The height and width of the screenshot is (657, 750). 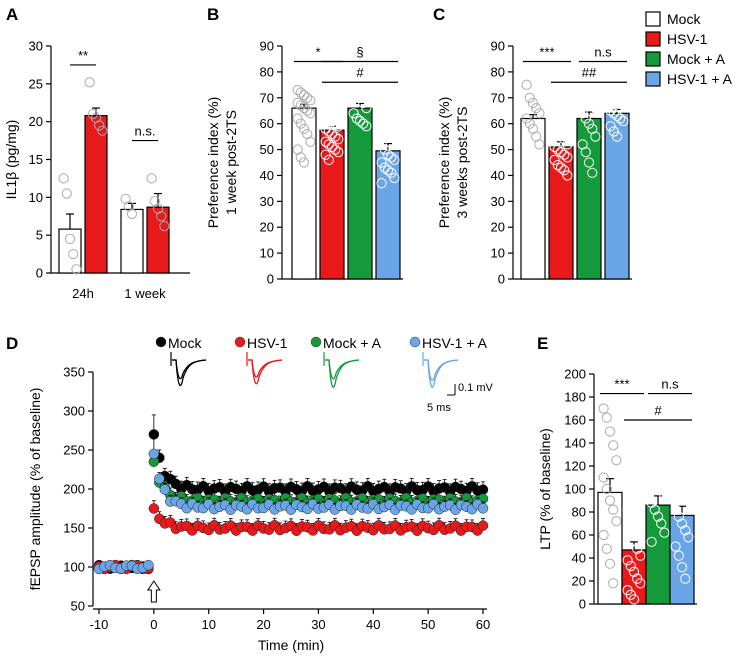 I want to click on y-tick-label: 40, so click(x=498, y=175).